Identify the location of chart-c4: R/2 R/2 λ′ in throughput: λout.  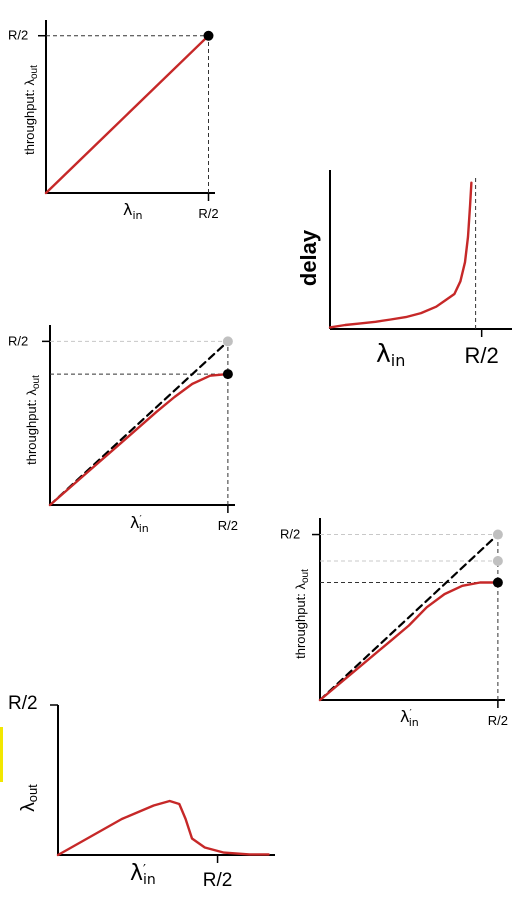
(394, 623).